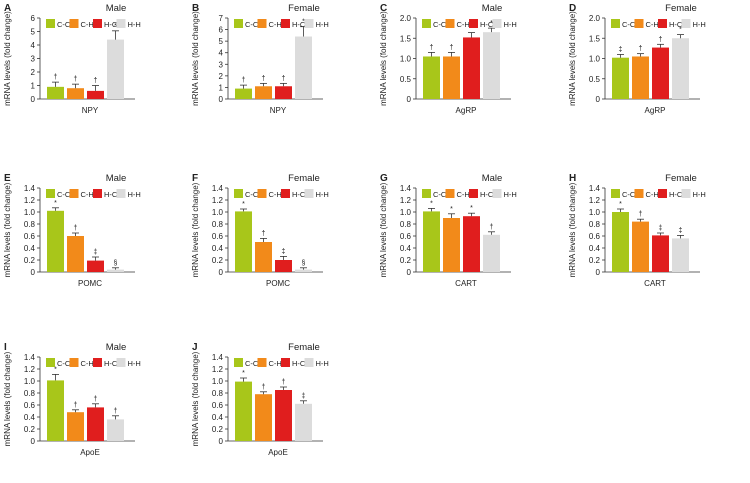 The width and height of the screenshot is (750, 483). What do you see at coordinates (572, 8) in the screenshot?
I see `panel-letter: D` at bounding box center [572, 8].